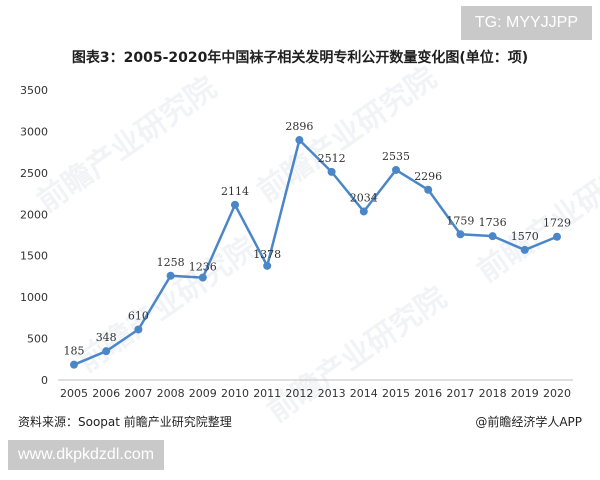 The image size is (600, 480). I want to click on y-tick-label: 3000, so click(34, 131).